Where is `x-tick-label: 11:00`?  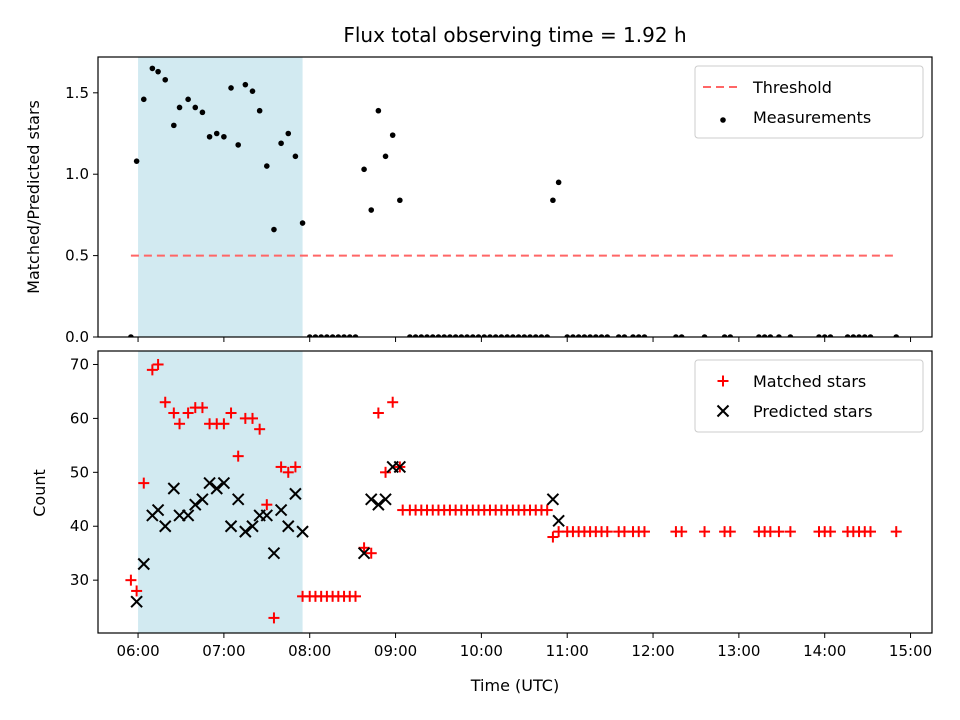
x-tick-label: 11:00 is located at coordinates (567, 651).